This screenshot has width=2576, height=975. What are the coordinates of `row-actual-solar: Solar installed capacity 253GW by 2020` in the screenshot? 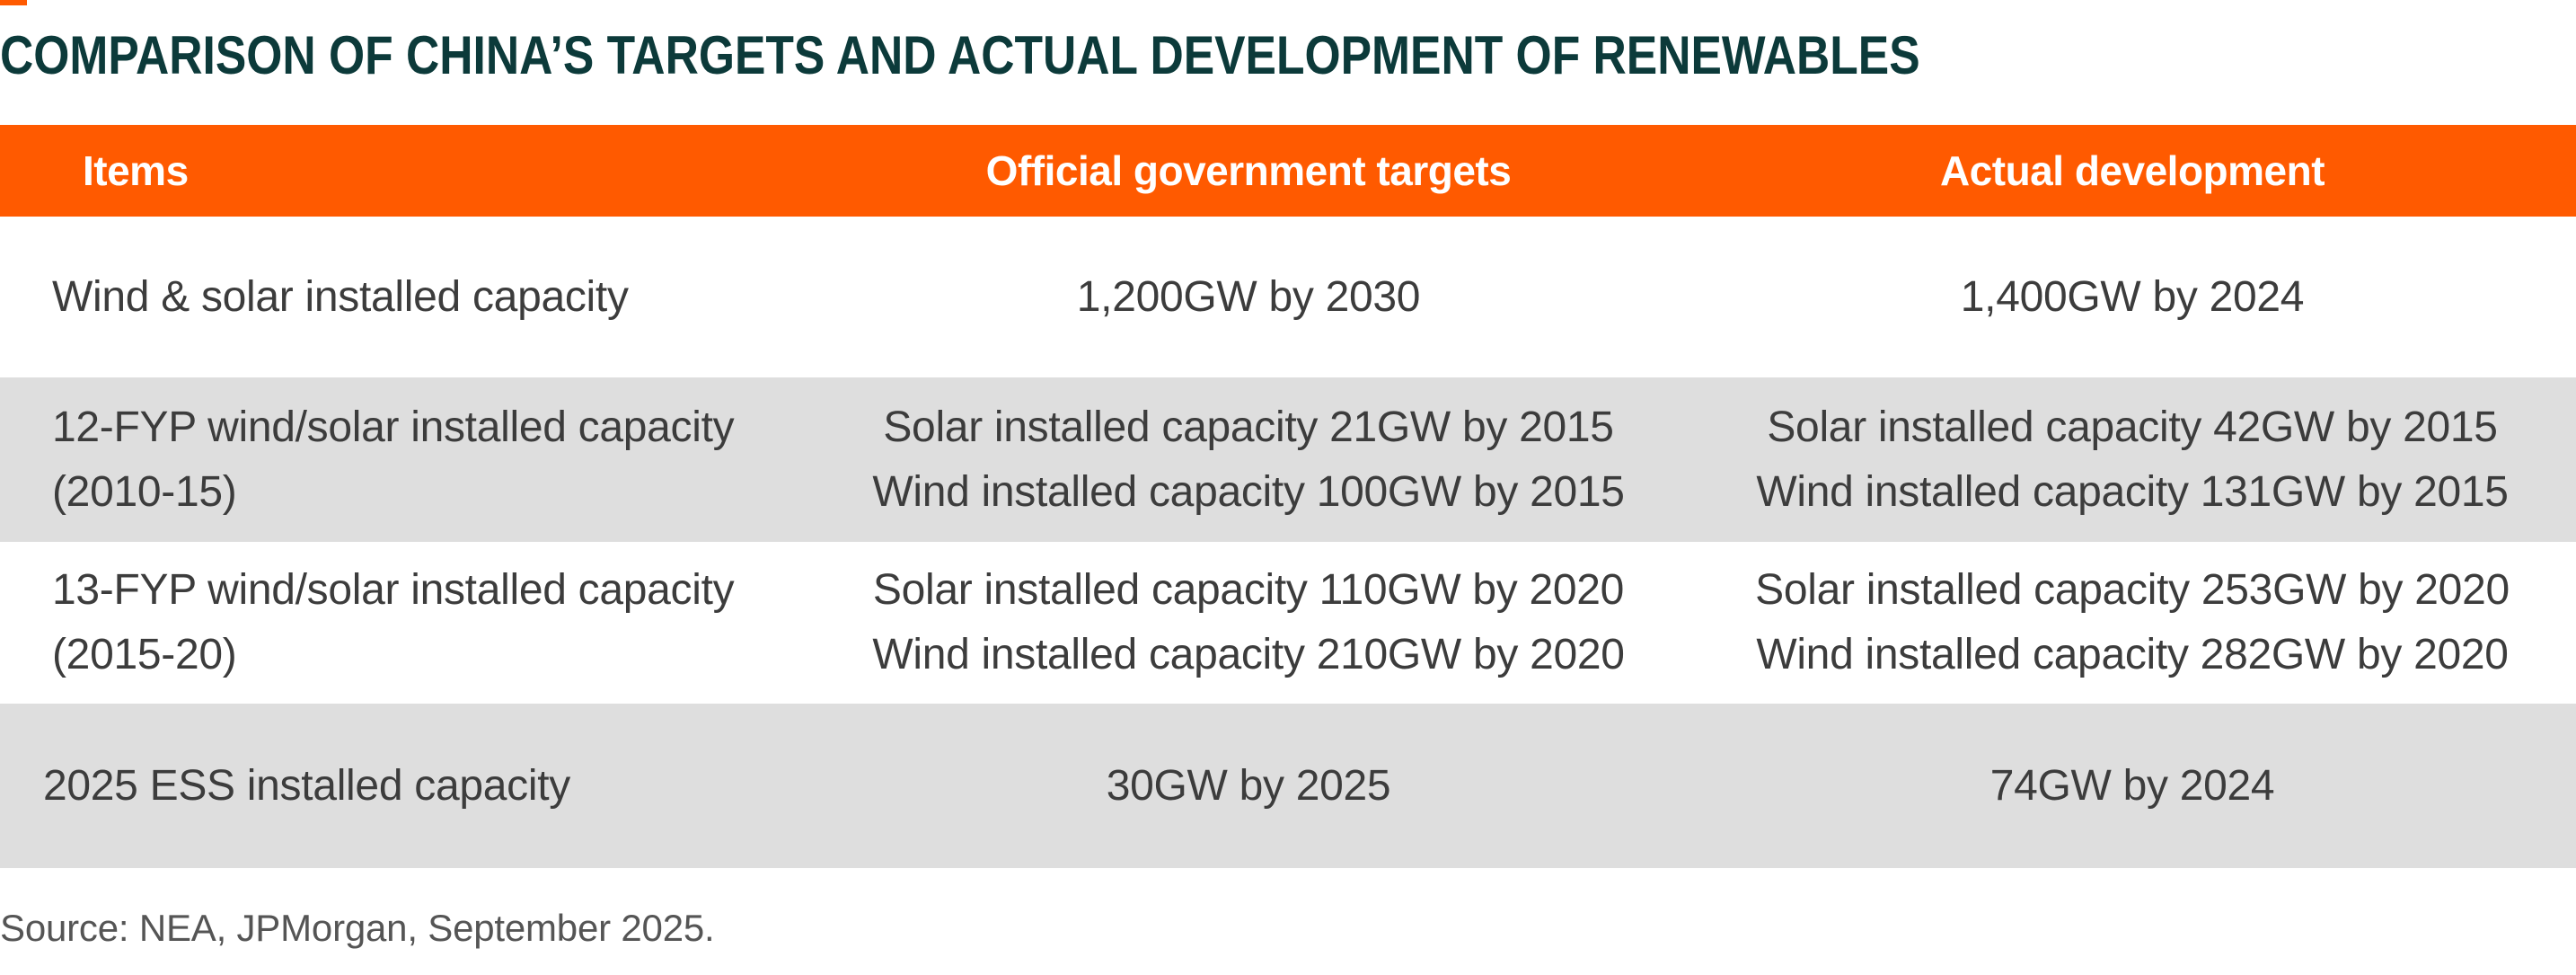 It's located at (2132, 590).